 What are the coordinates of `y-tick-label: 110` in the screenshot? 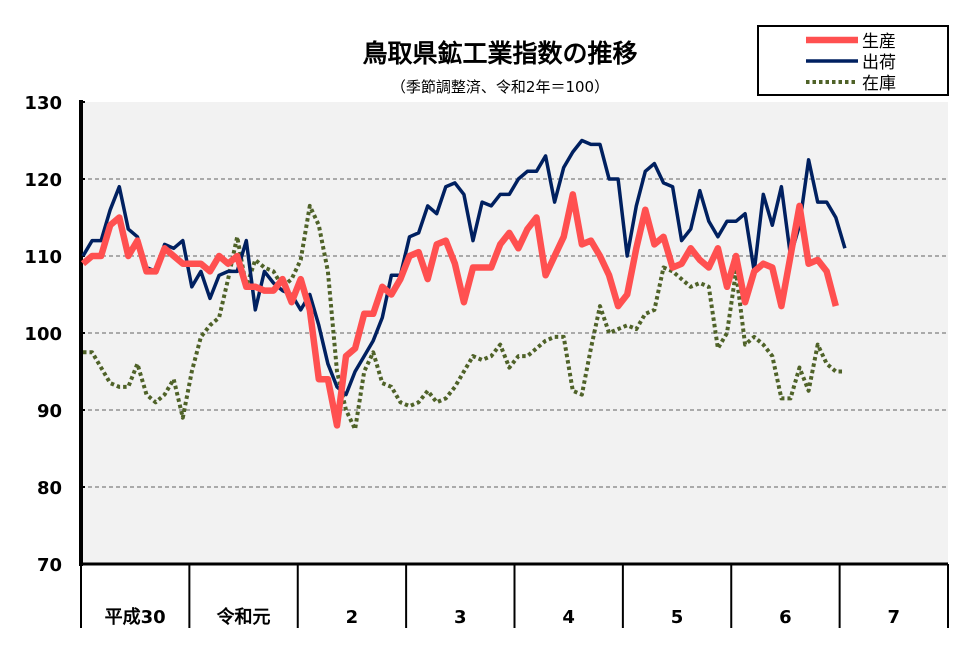 It's located at (43, 257).